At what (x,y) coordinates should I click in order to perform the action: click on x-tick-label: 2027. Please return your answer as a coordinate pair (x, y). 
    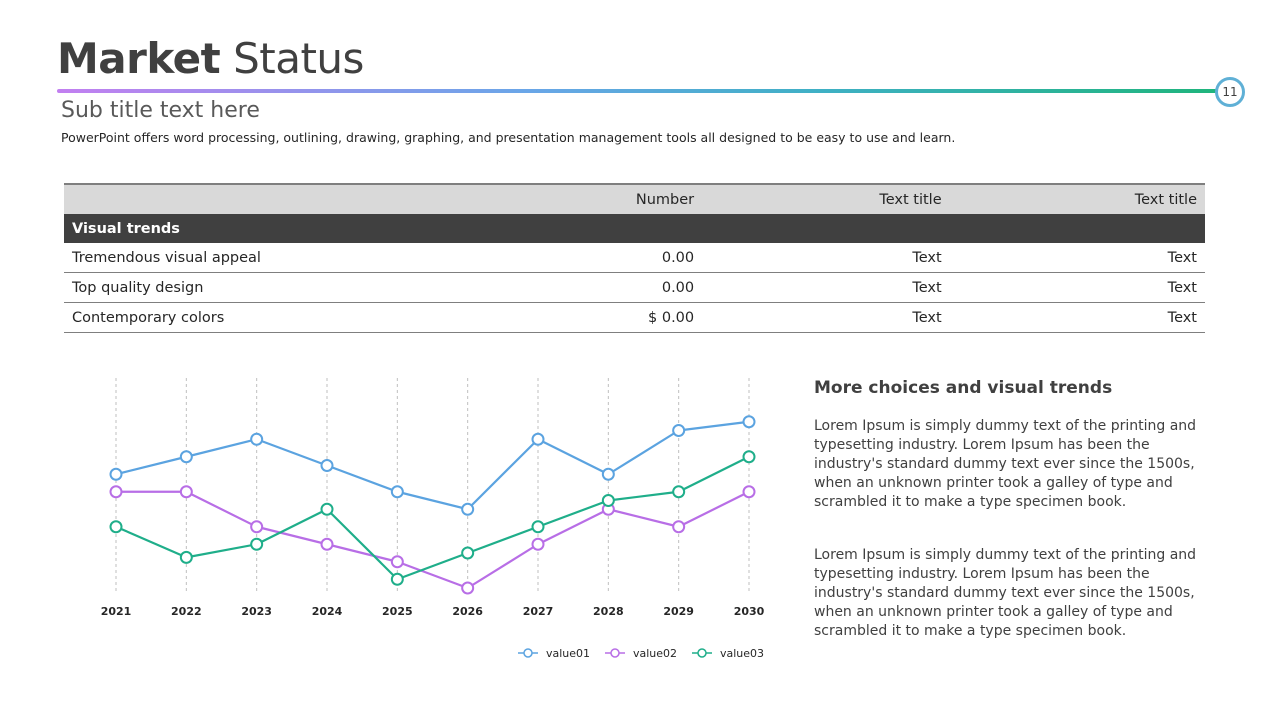
    Looking at the image, I should click on (538, 611).